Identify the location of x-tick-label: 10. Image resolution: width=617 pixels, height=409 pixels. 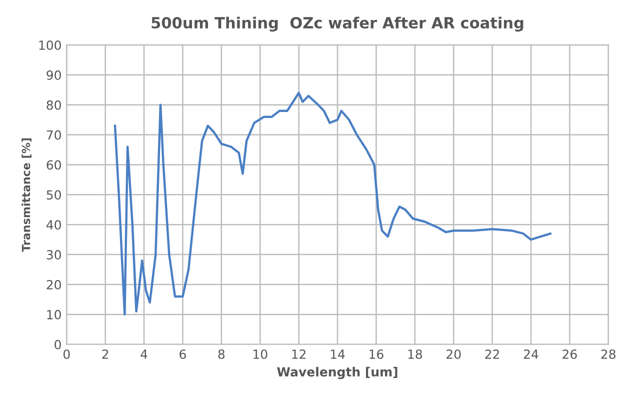
(261, 354).